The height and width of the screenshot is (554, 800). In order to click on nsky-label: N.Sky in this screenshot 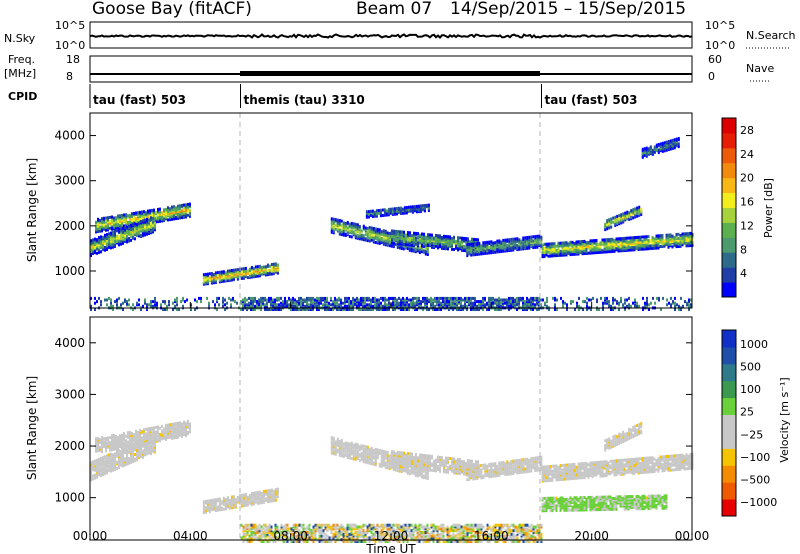, I will do `click(20, 38)`.